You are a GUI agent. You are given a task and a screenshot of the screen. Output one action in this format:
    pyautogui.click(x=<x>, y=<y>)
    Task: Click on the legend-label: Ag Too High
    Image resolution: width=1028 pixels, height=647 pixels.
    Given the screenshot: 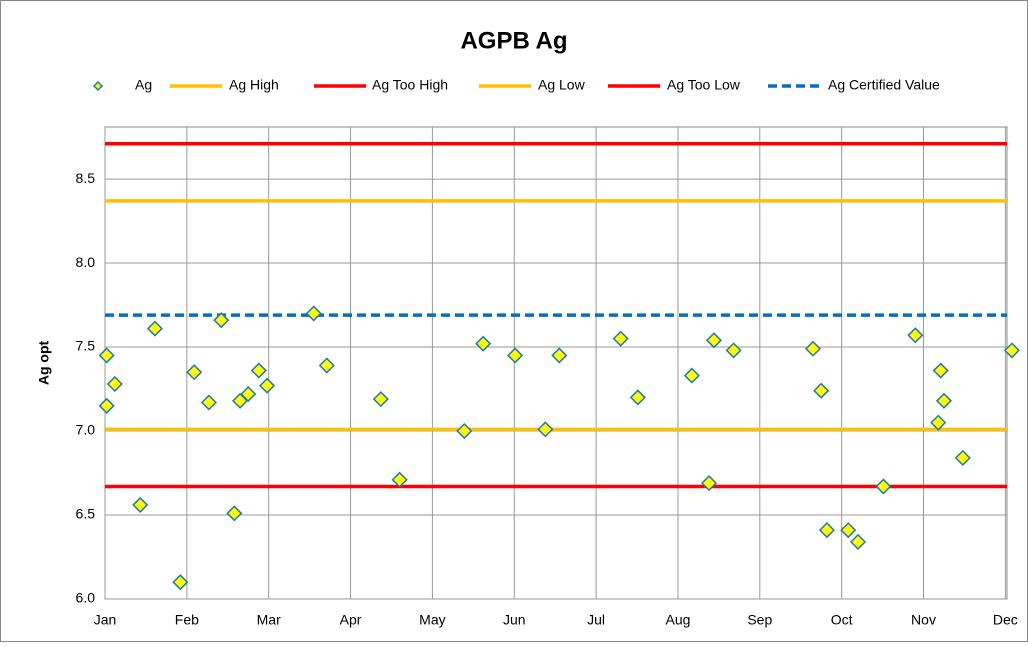 What is the action you would take?
    pyautogui.click(x=410, y=85)
    